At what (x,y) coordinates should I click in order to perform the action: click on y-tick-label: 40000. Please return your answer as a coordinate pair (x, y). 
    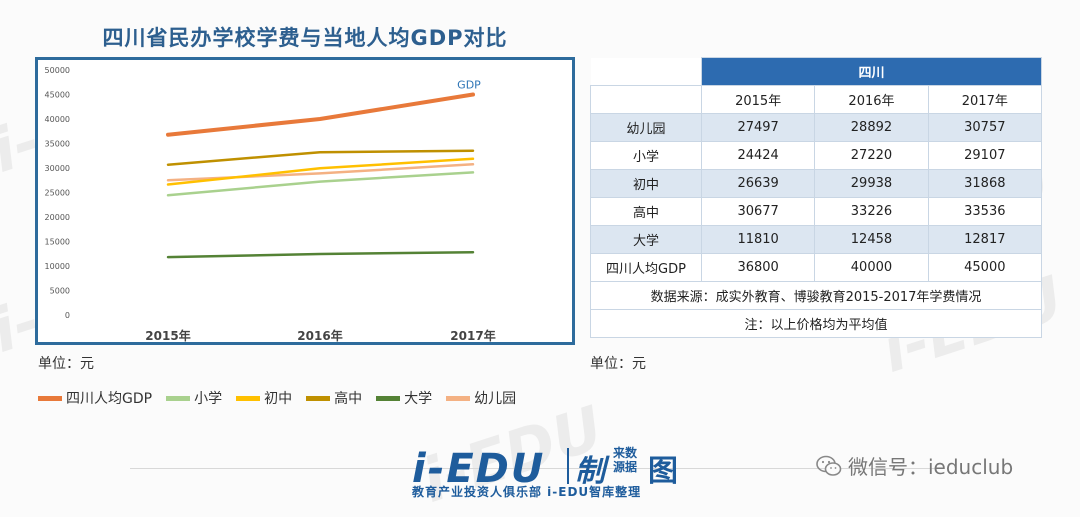
    Looking at the image, I should click on (57, 119).